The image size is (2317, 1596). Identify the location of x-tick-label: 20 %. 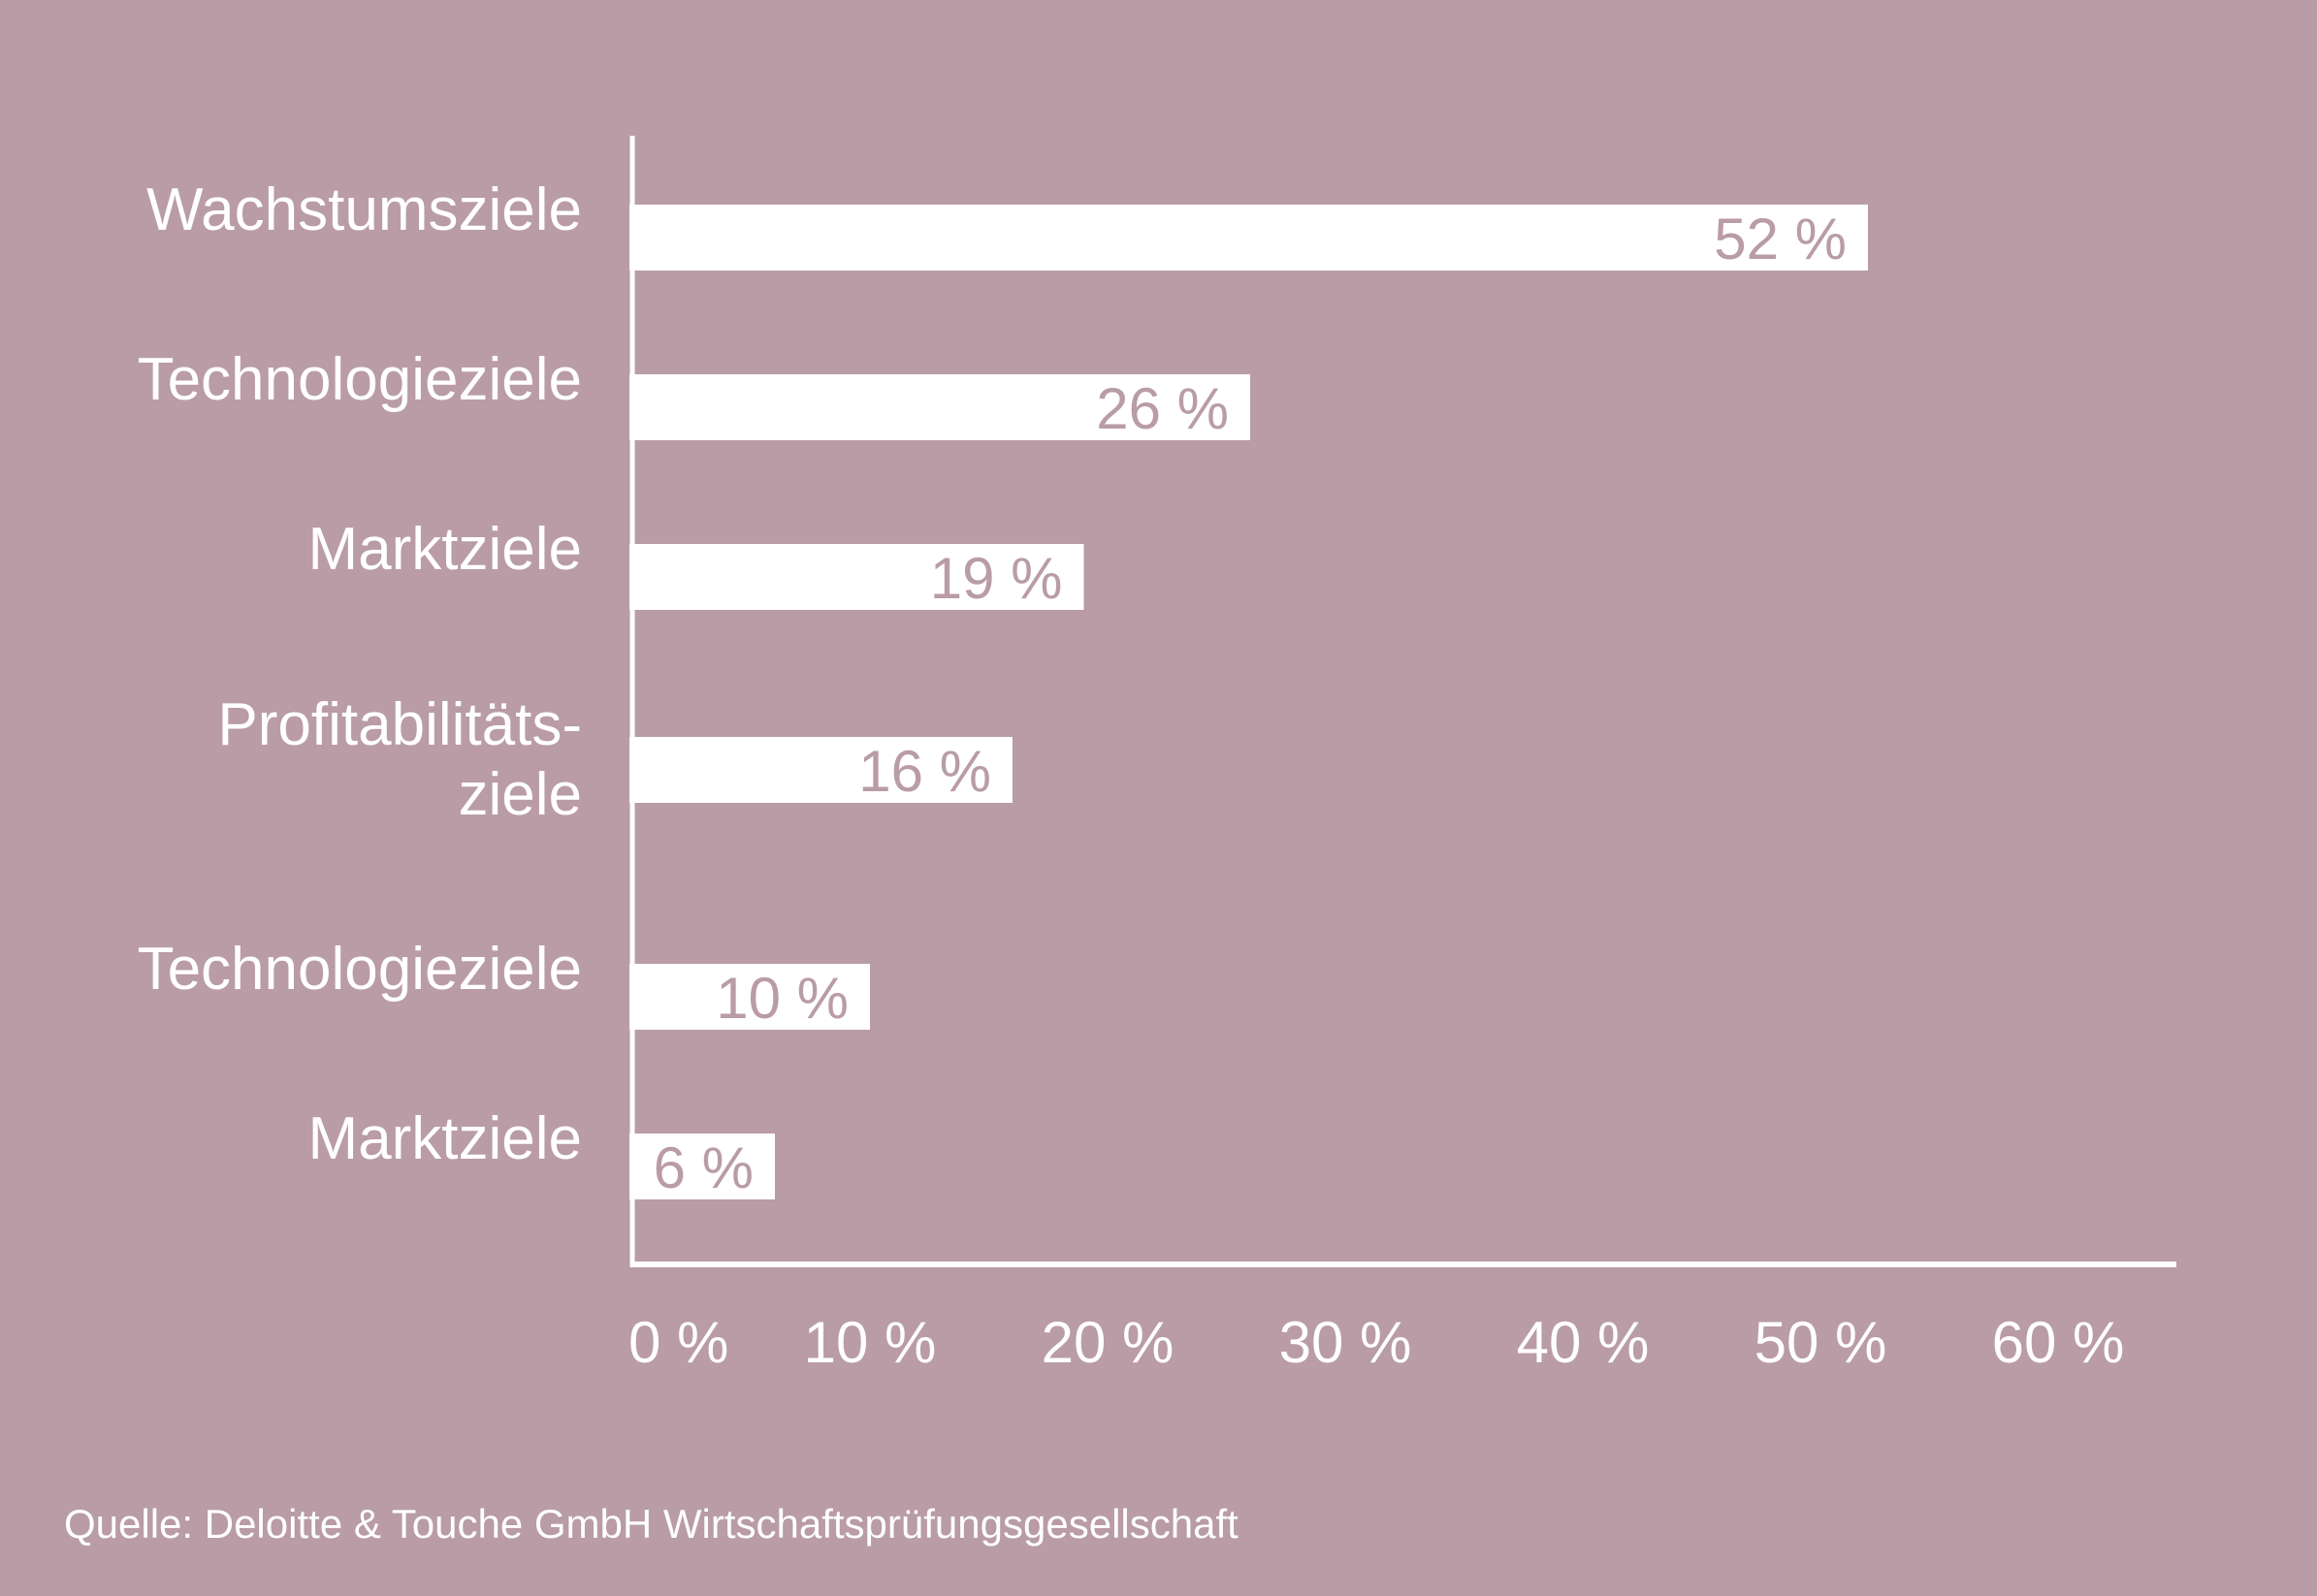
(1108, 1342).